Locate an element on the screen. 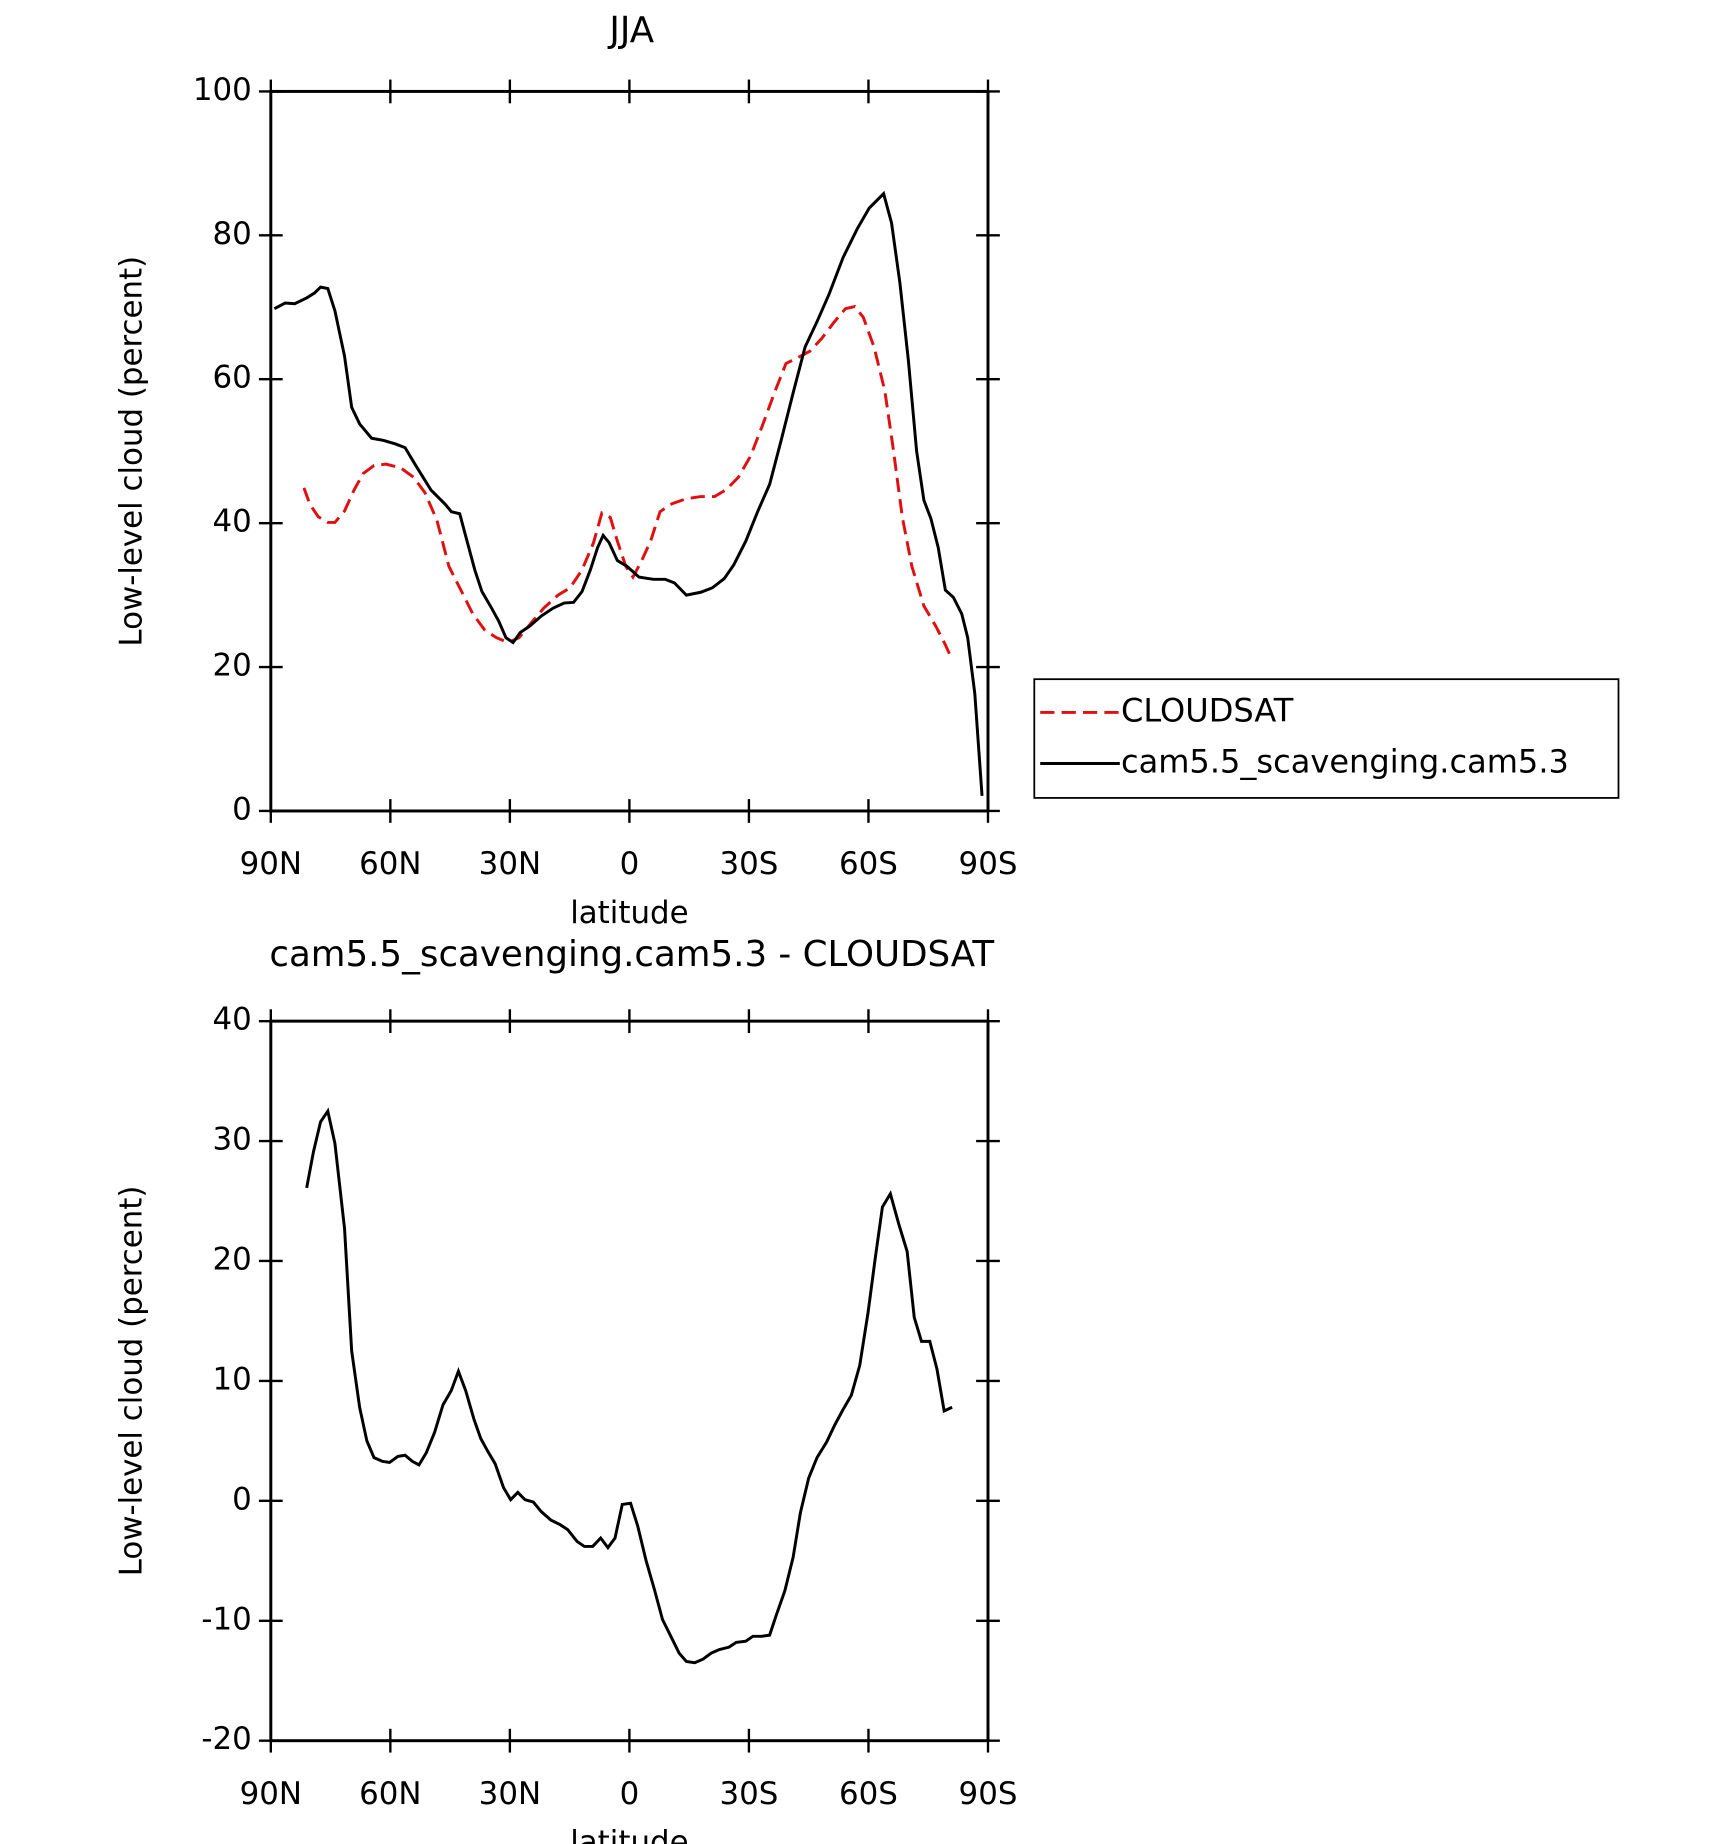  legend-label: cam5.5_scavenging.cam5.3 is located at coordinates (1345, 761).